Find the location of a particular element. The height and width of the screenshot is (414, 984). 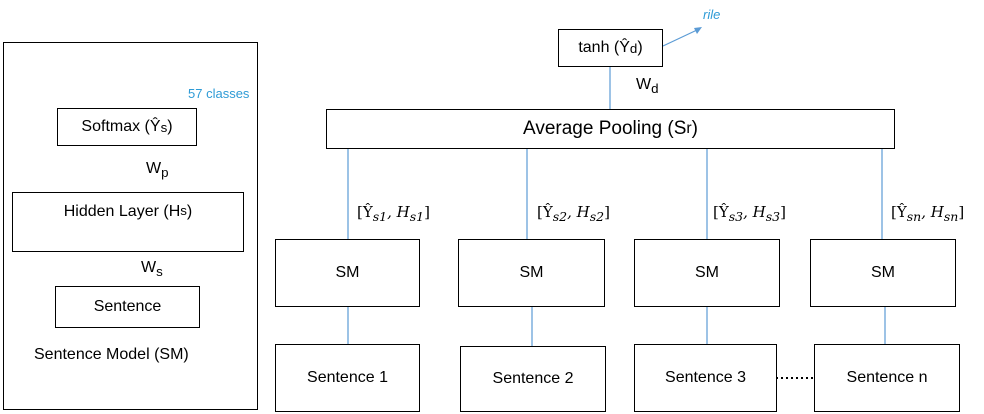

rile-label: rile is located at coordinates (712, 14).